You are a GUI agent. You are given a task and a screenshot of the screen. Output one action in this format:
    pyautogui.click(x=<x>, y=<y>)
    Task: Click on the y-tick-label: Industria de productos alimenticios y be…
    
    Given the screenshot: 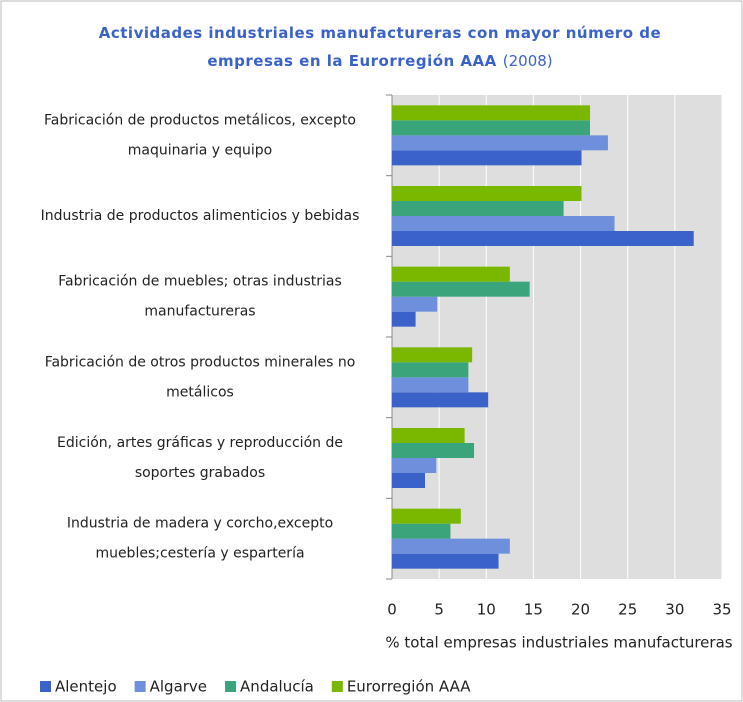 What is the action you would take?
    pyautogui.click(x=200, y=216)
    